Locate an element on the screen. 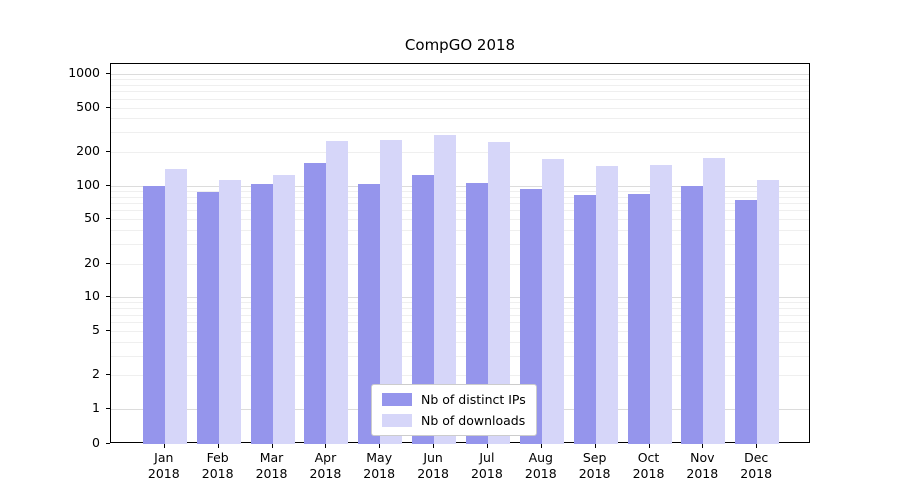 Image resolution: width=900 pixels, height=500 pixels. bar-downloads-jan is located at coordinates (175, 306).